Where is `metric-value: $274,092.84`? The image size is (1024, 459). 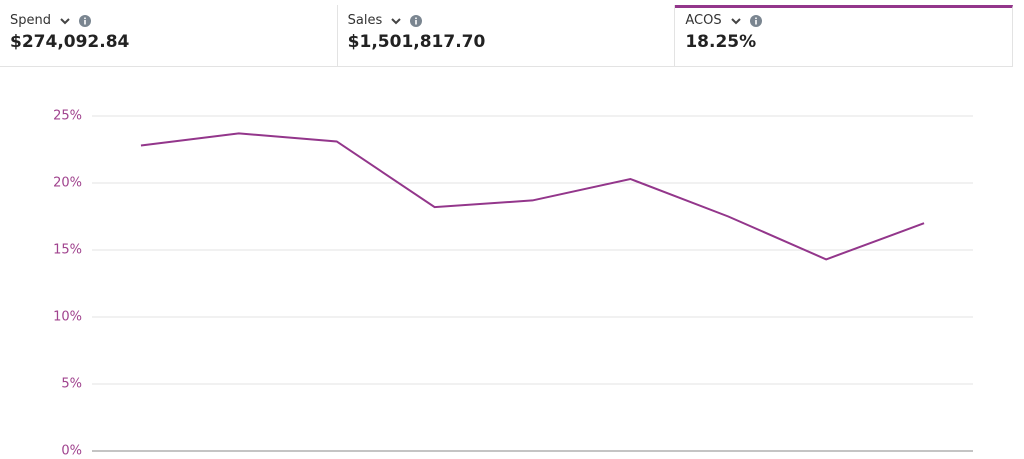 metric-value: $274,092.84 is located at coordinates (70, 42).